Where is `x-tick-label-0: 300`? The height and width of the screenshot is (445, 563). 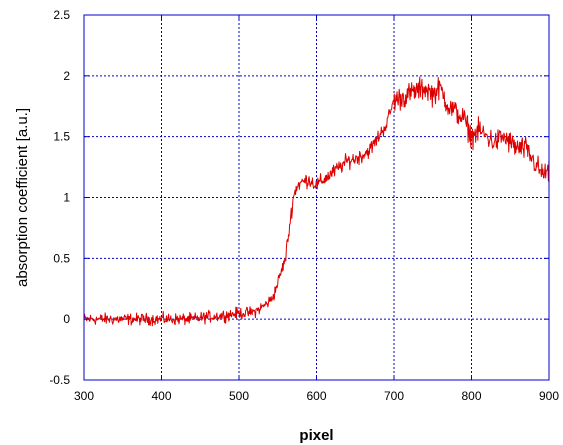
x-tick-label-0: 300 is located at coordinates (84, 396).